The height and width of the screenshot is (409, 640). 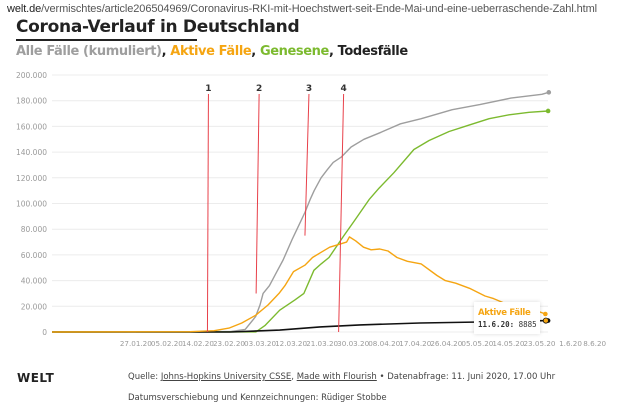 I want to click on y-tick-label: 40.000, so click(x=34, y=281).